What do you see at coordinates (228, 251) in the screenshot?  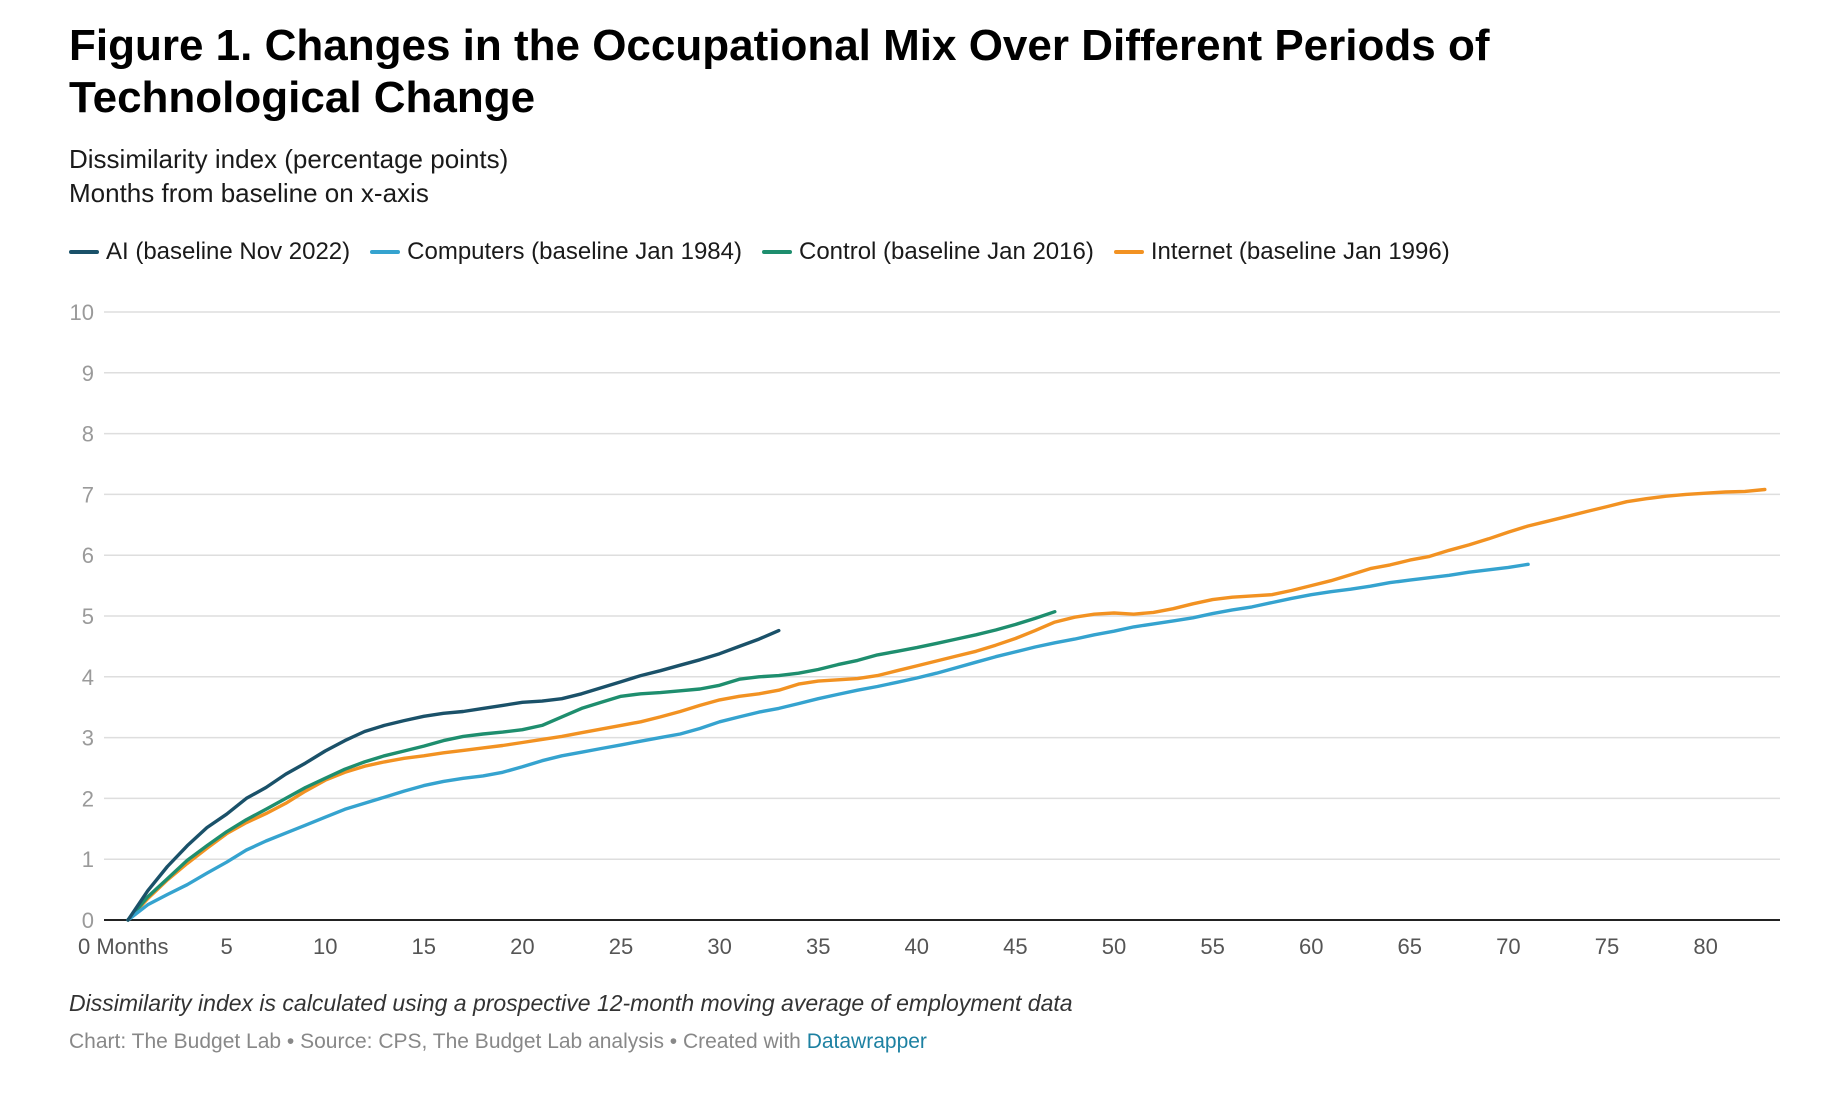 I see `legend-label-0: AI (baseline Nov 2022)` at bounding box center [228, 251].